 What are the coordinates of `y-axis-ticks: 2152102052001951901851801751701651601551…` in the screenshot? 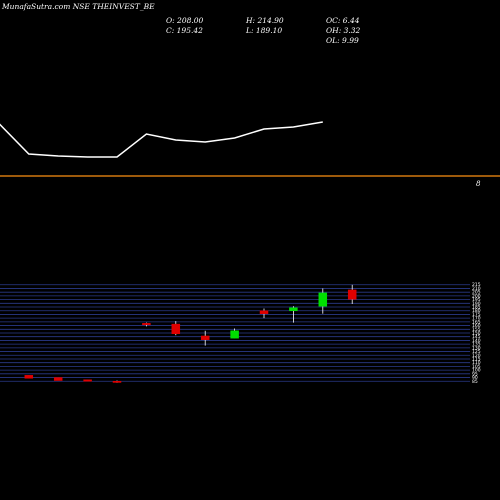 It's located at (476, 333).